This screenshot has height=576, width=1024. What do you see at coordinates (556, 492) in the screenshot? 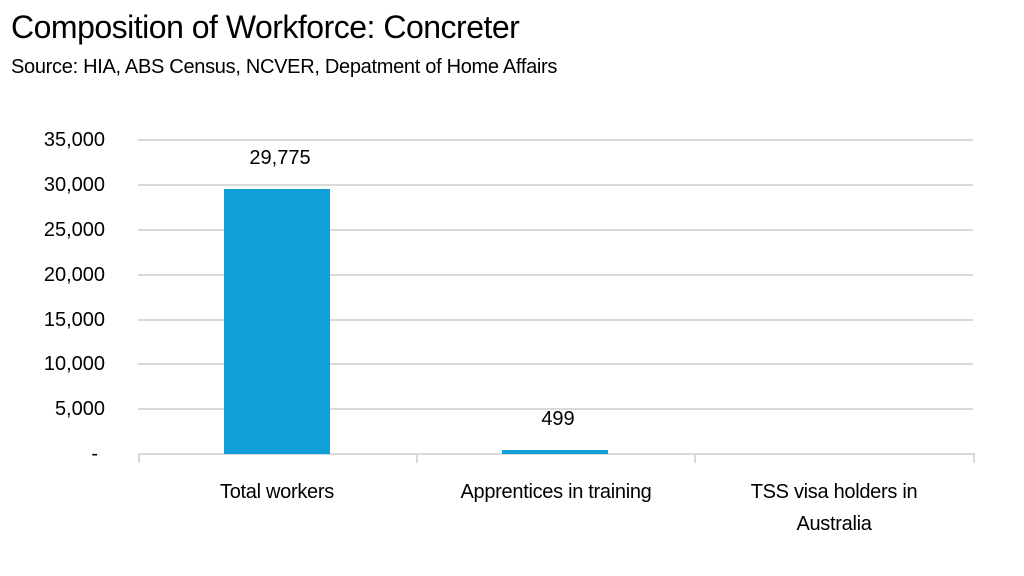
I see `x-tick-label-apprentices: Apprentices in training` at bounding box center [556, 492].